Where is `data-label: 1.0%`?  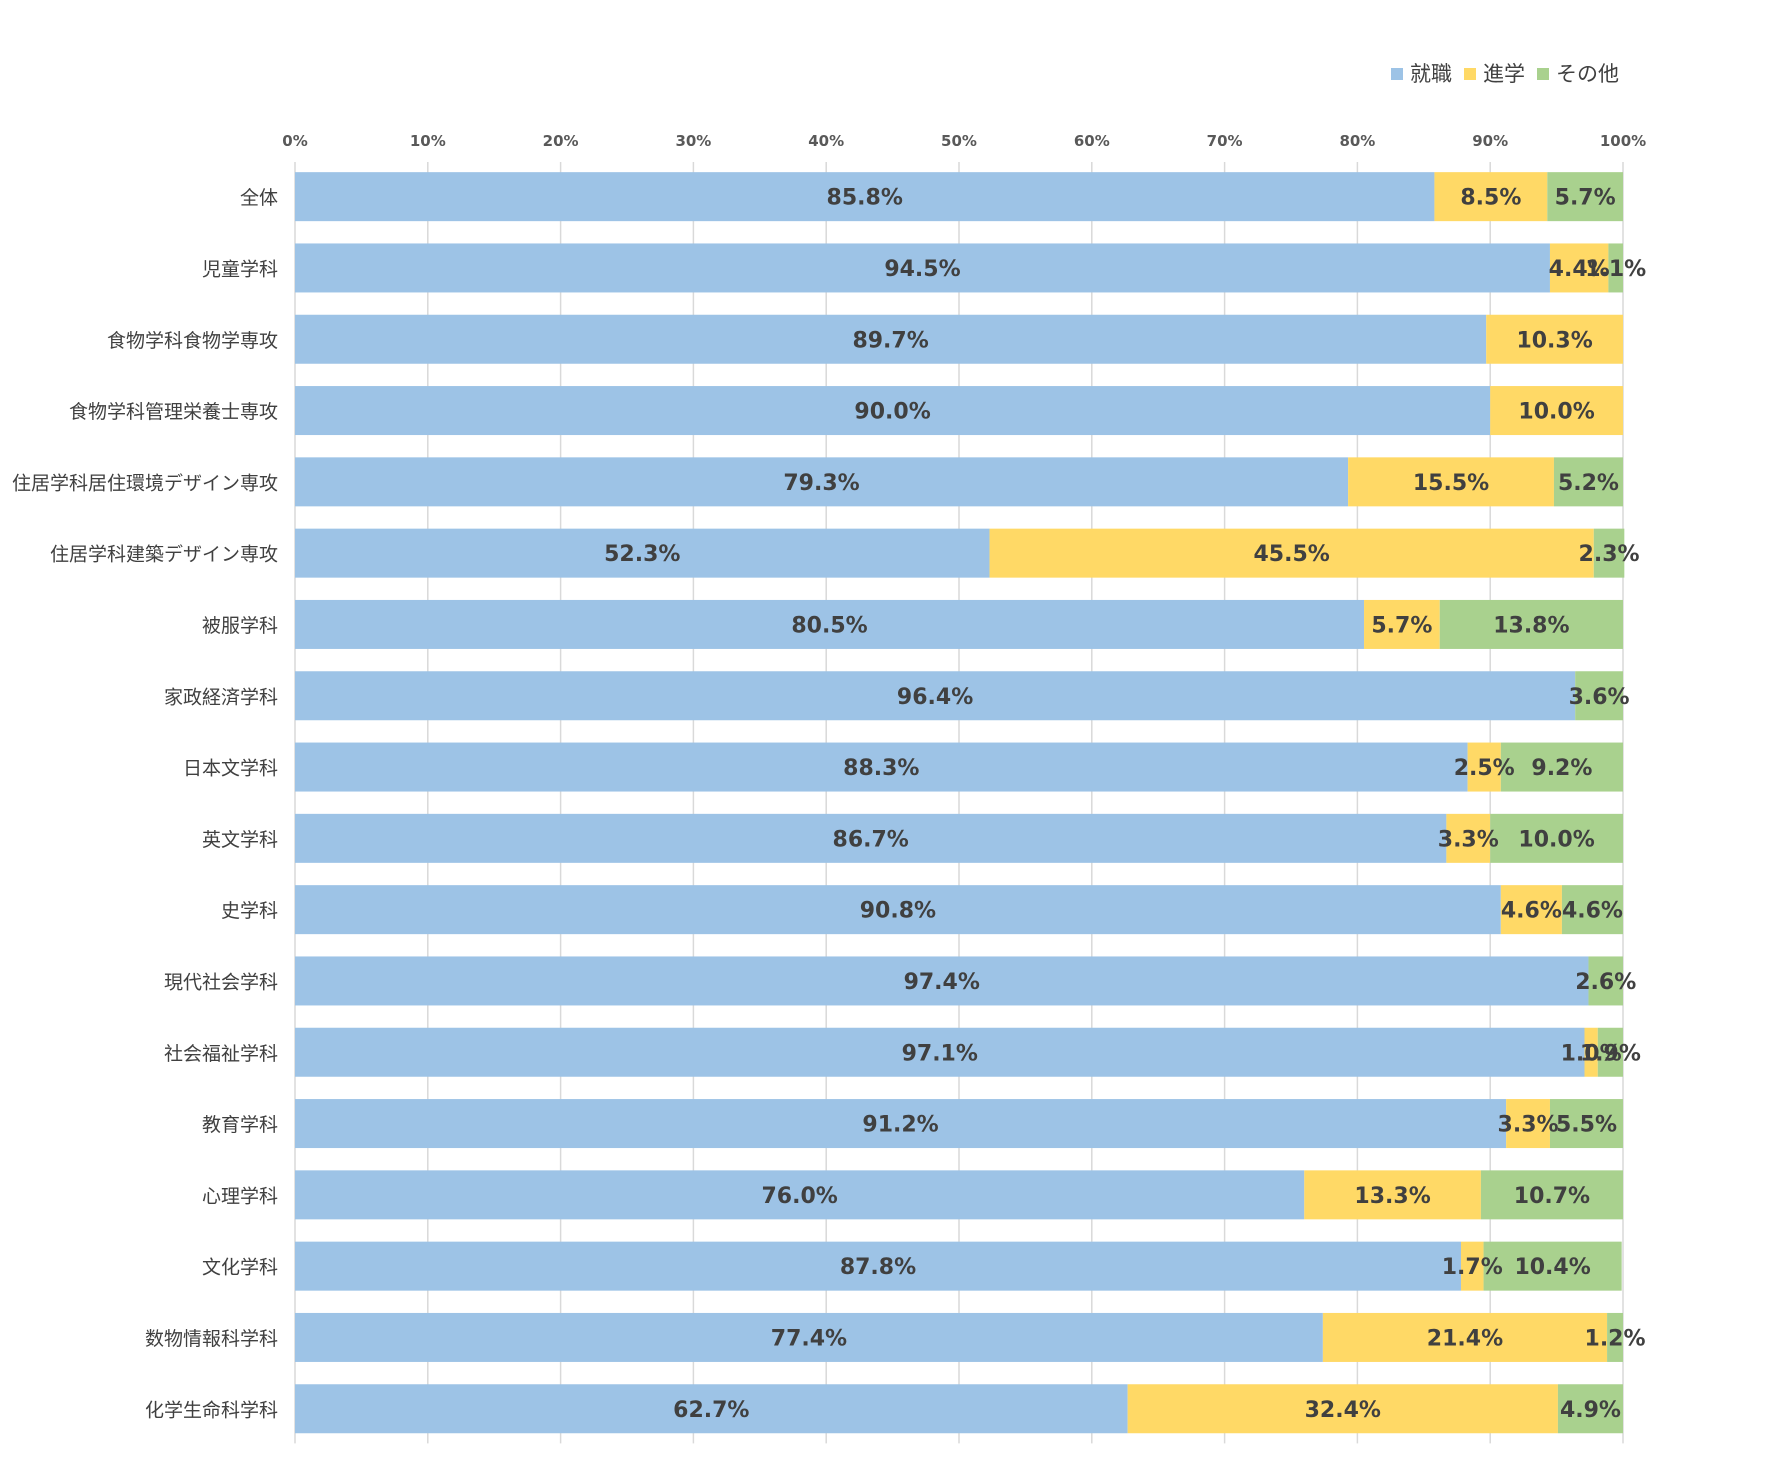 data-label: 1.0% is located at coordinates (1591, 1053).